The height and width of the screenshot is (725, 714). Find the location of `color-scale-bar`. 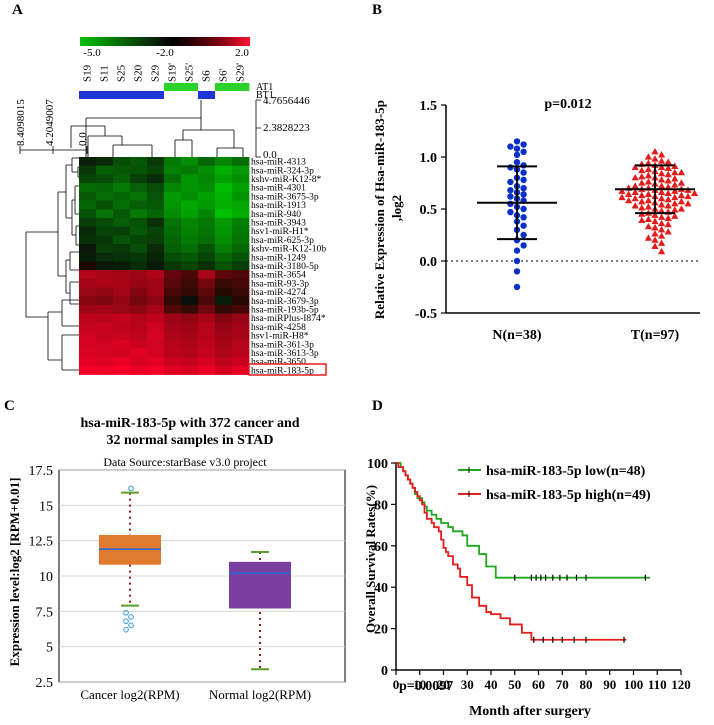

color-scale-bar is located at coordinates (165, 41).